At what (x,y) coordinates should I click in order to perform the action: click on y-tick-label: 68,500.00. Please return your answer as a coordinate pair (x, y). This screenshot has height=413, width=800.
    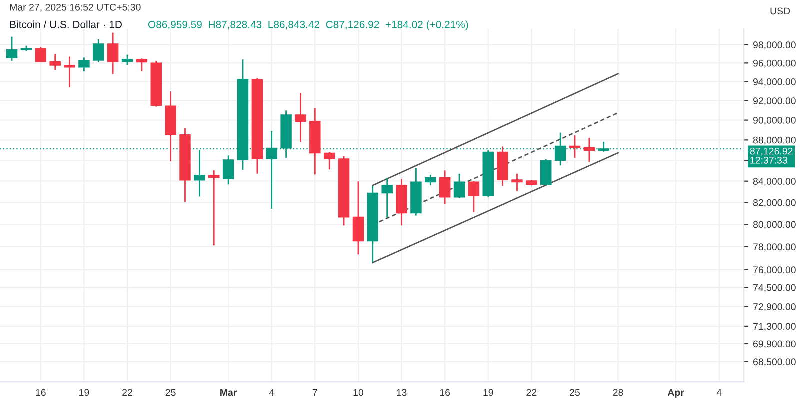
    Looking at the image, I should click on (775, 362).